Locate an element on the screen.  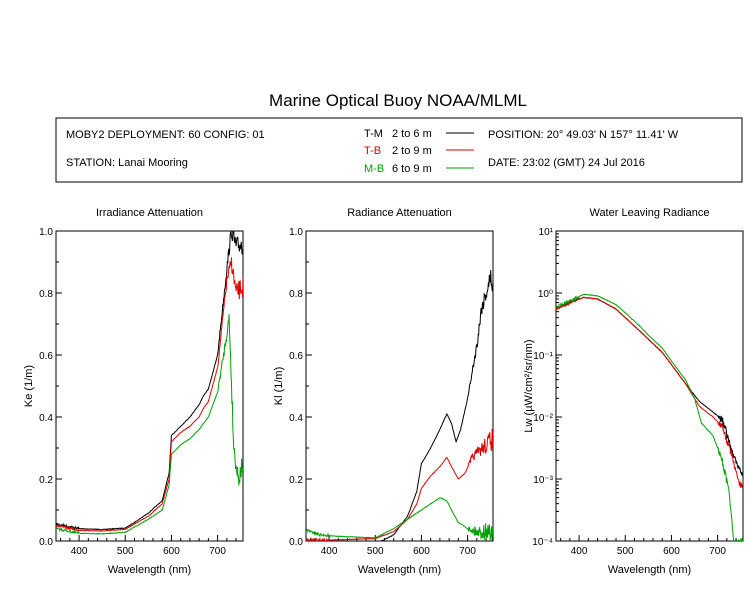
y-tick-label: 10¹ is located at coordinates (546, 232).